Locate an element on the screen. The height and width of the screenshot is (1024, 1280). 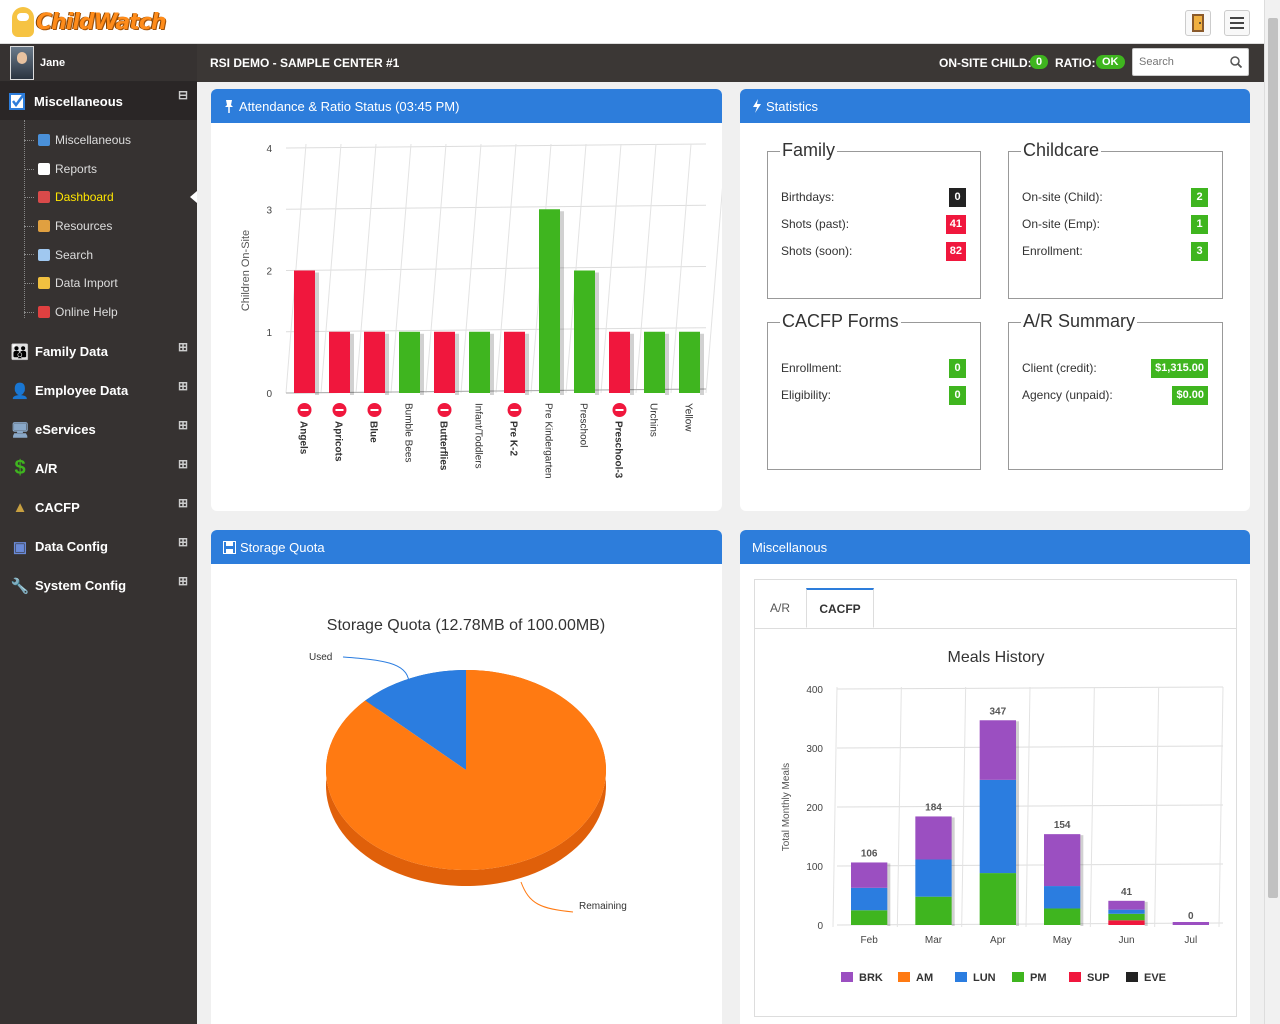
stats-count-badge: 3 is located at coordinates (1199, 251).